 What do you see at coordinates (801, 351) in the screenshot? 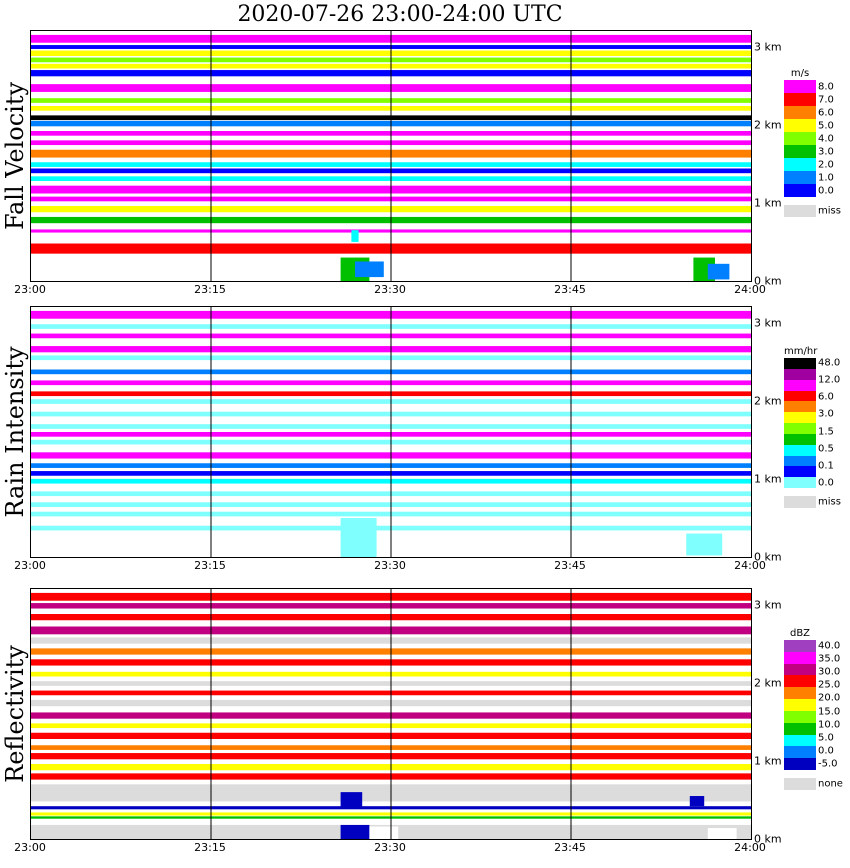
I see `rain-intensity-legend-unit: mm/hr` at bounding box center [801, 351].